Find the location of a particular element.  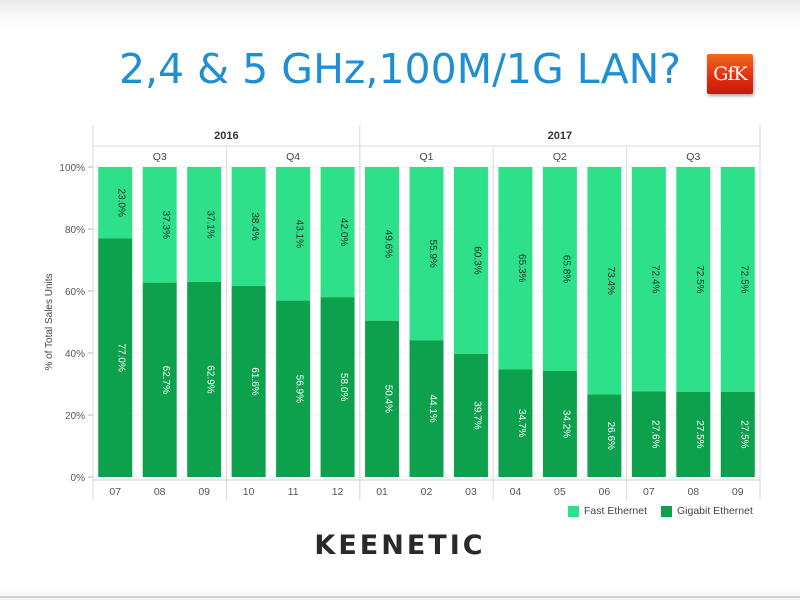

x-tick-label: 12 is located at coordinates (338, 492).